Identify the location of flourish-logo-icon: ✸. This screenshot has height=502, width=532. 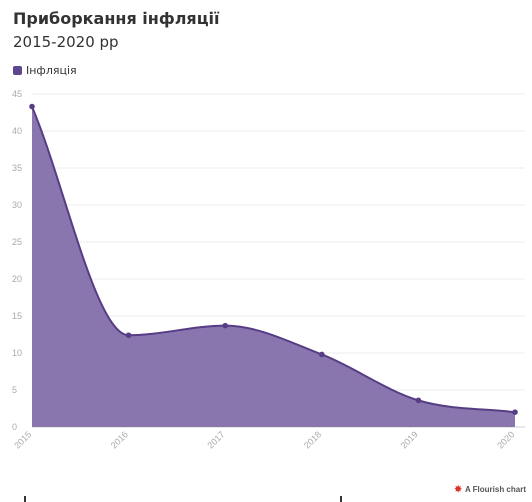
(458, 489).